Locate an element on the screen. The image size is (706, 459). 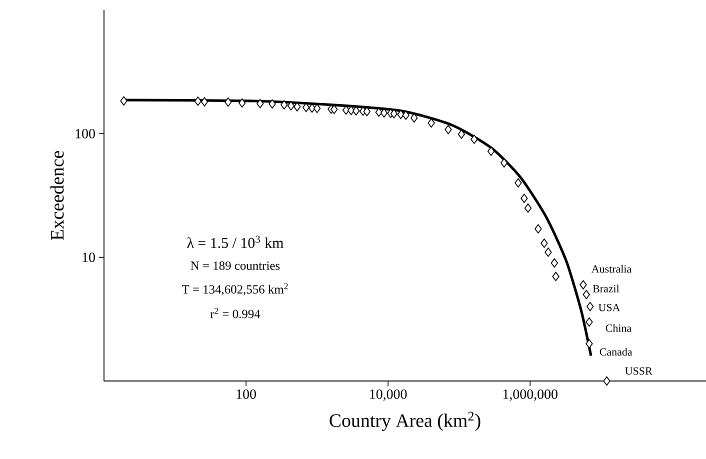
annotation: N = 189 countries is located at coordinates (235, 265).